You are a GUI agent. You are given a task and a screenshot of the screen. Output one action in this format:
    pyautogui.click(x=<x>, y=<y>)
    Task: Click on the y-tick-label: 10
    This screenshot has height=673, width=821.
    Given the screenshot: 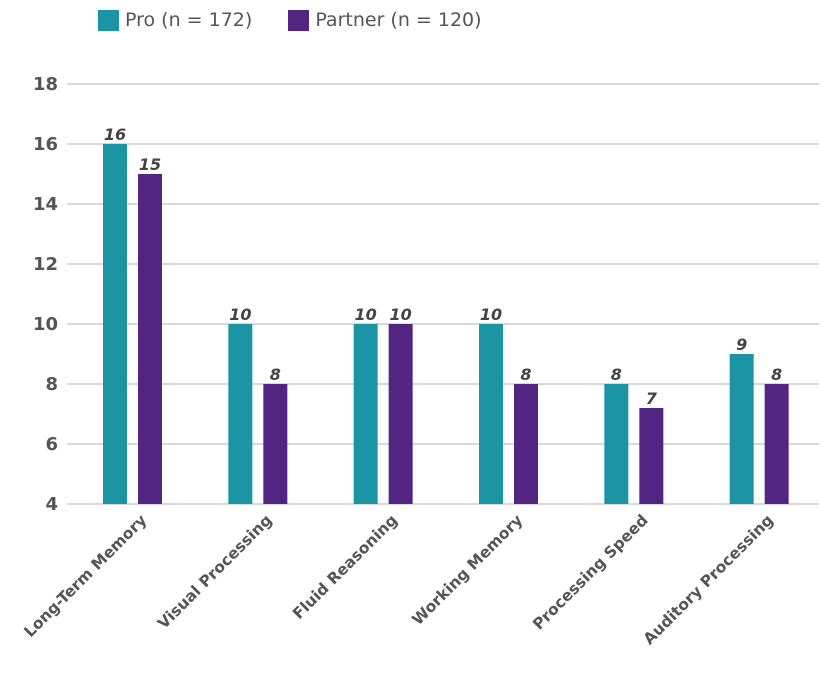 What is the action you would take?
    pyautogui.click(x=45, y=324)
    